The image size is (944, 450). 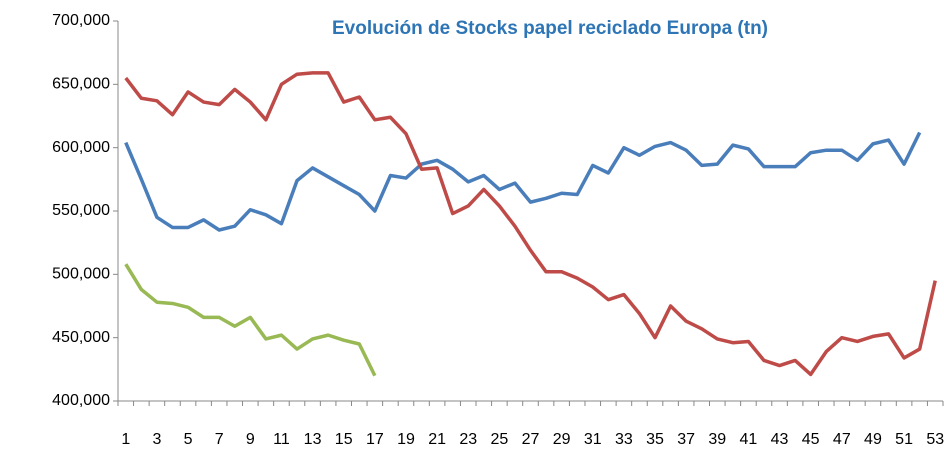 What do you see at coordinates (904, 439) in the screenshot?
I see `x-tick-label: 51` at bounding box center [904, 439].